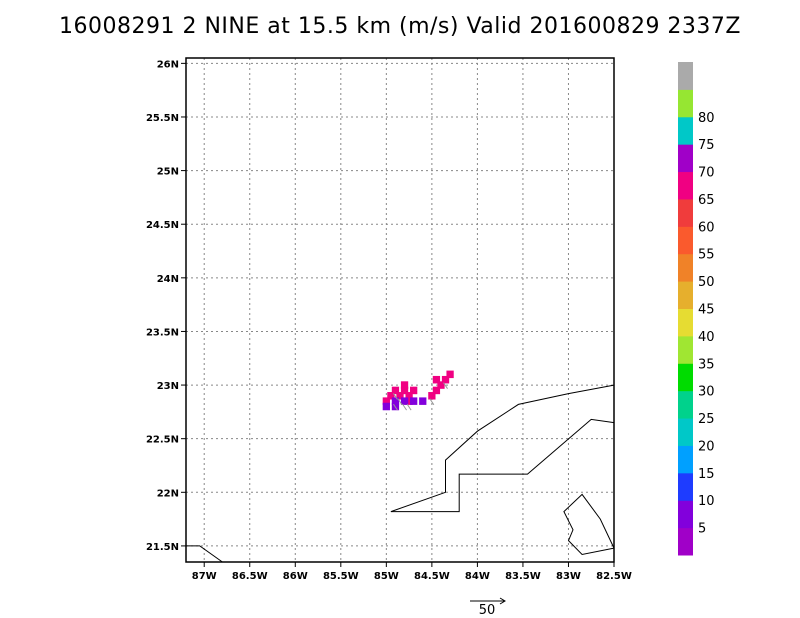 The width and height of the screenshot is (800, 618). I want to click on colorbar-label: 55, so click(706, 255).